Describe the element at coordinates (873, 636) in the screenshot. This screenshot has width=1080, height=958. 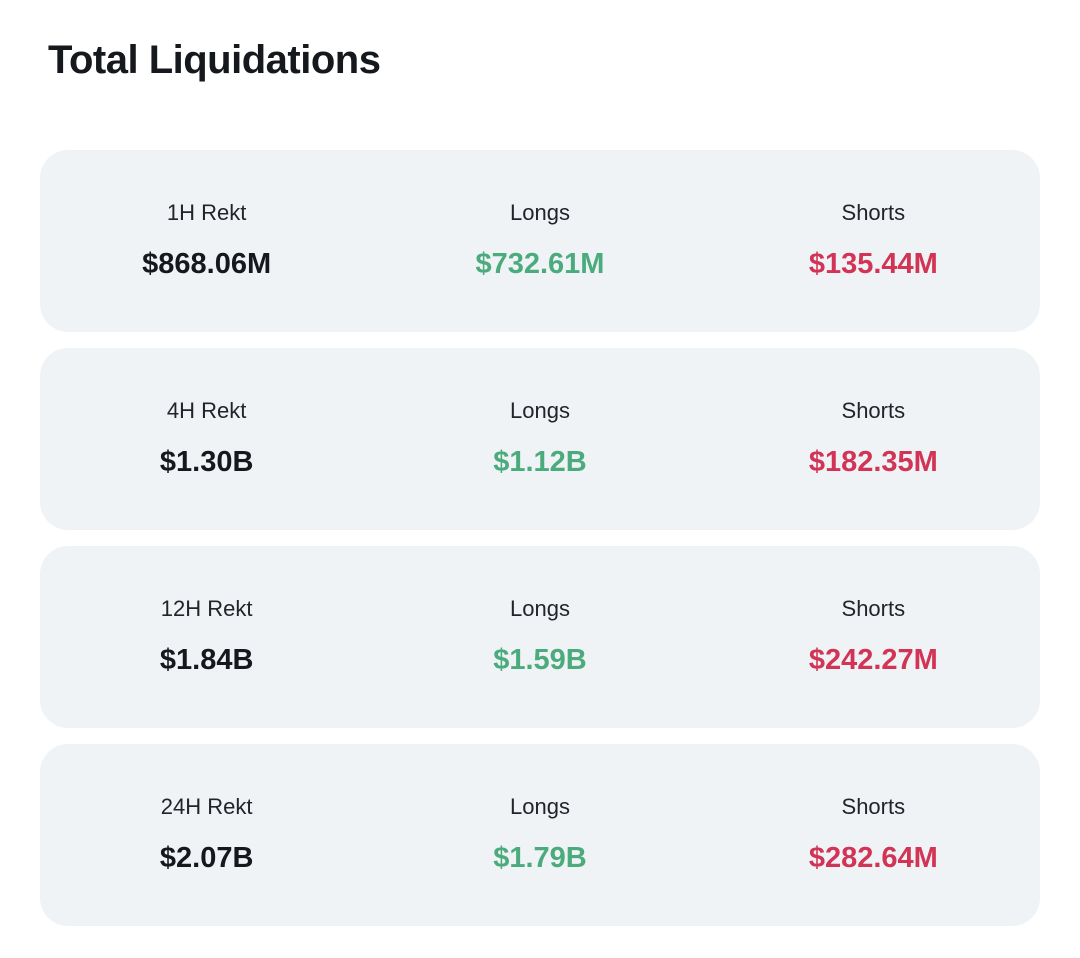
I see `shorts-column: Shorts $242.27M` at that location.